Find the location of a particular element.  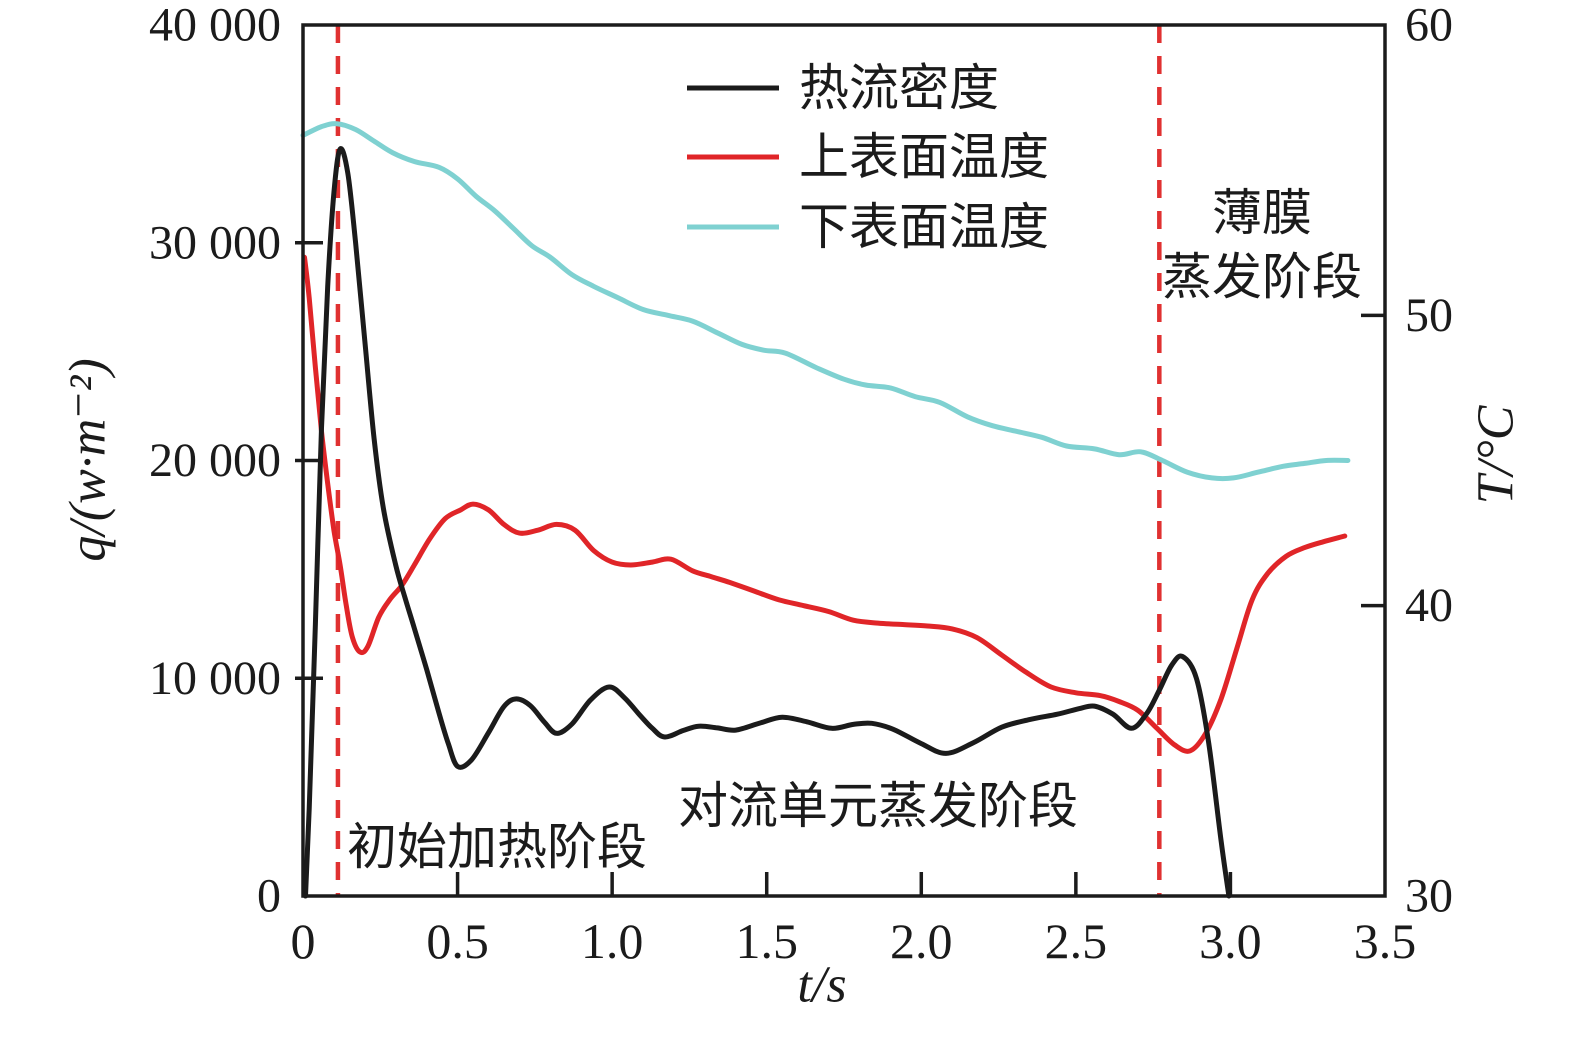

x-tick-label: 2.0 is located at coordinates (921, 941).